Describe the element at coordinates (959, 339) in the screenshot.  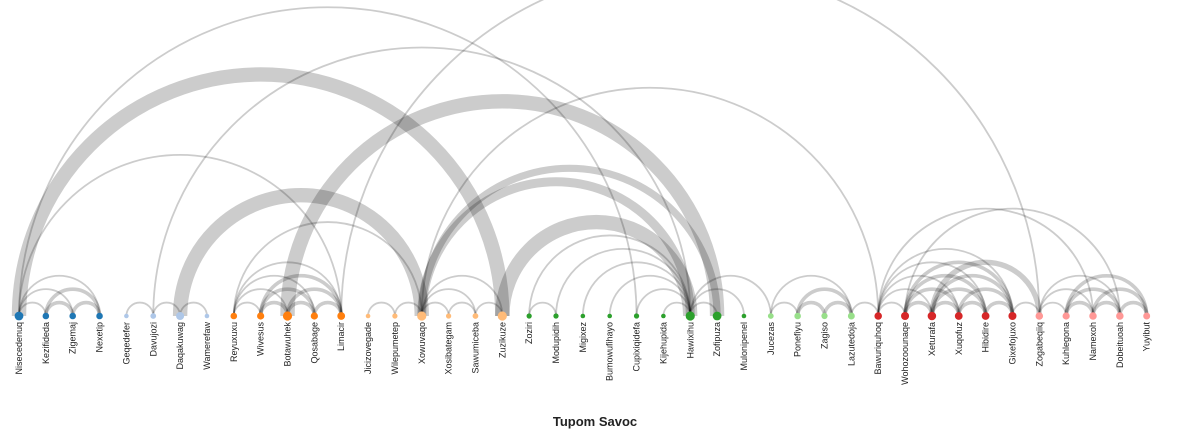
I see `node-label: Xuqofuz` at that location.